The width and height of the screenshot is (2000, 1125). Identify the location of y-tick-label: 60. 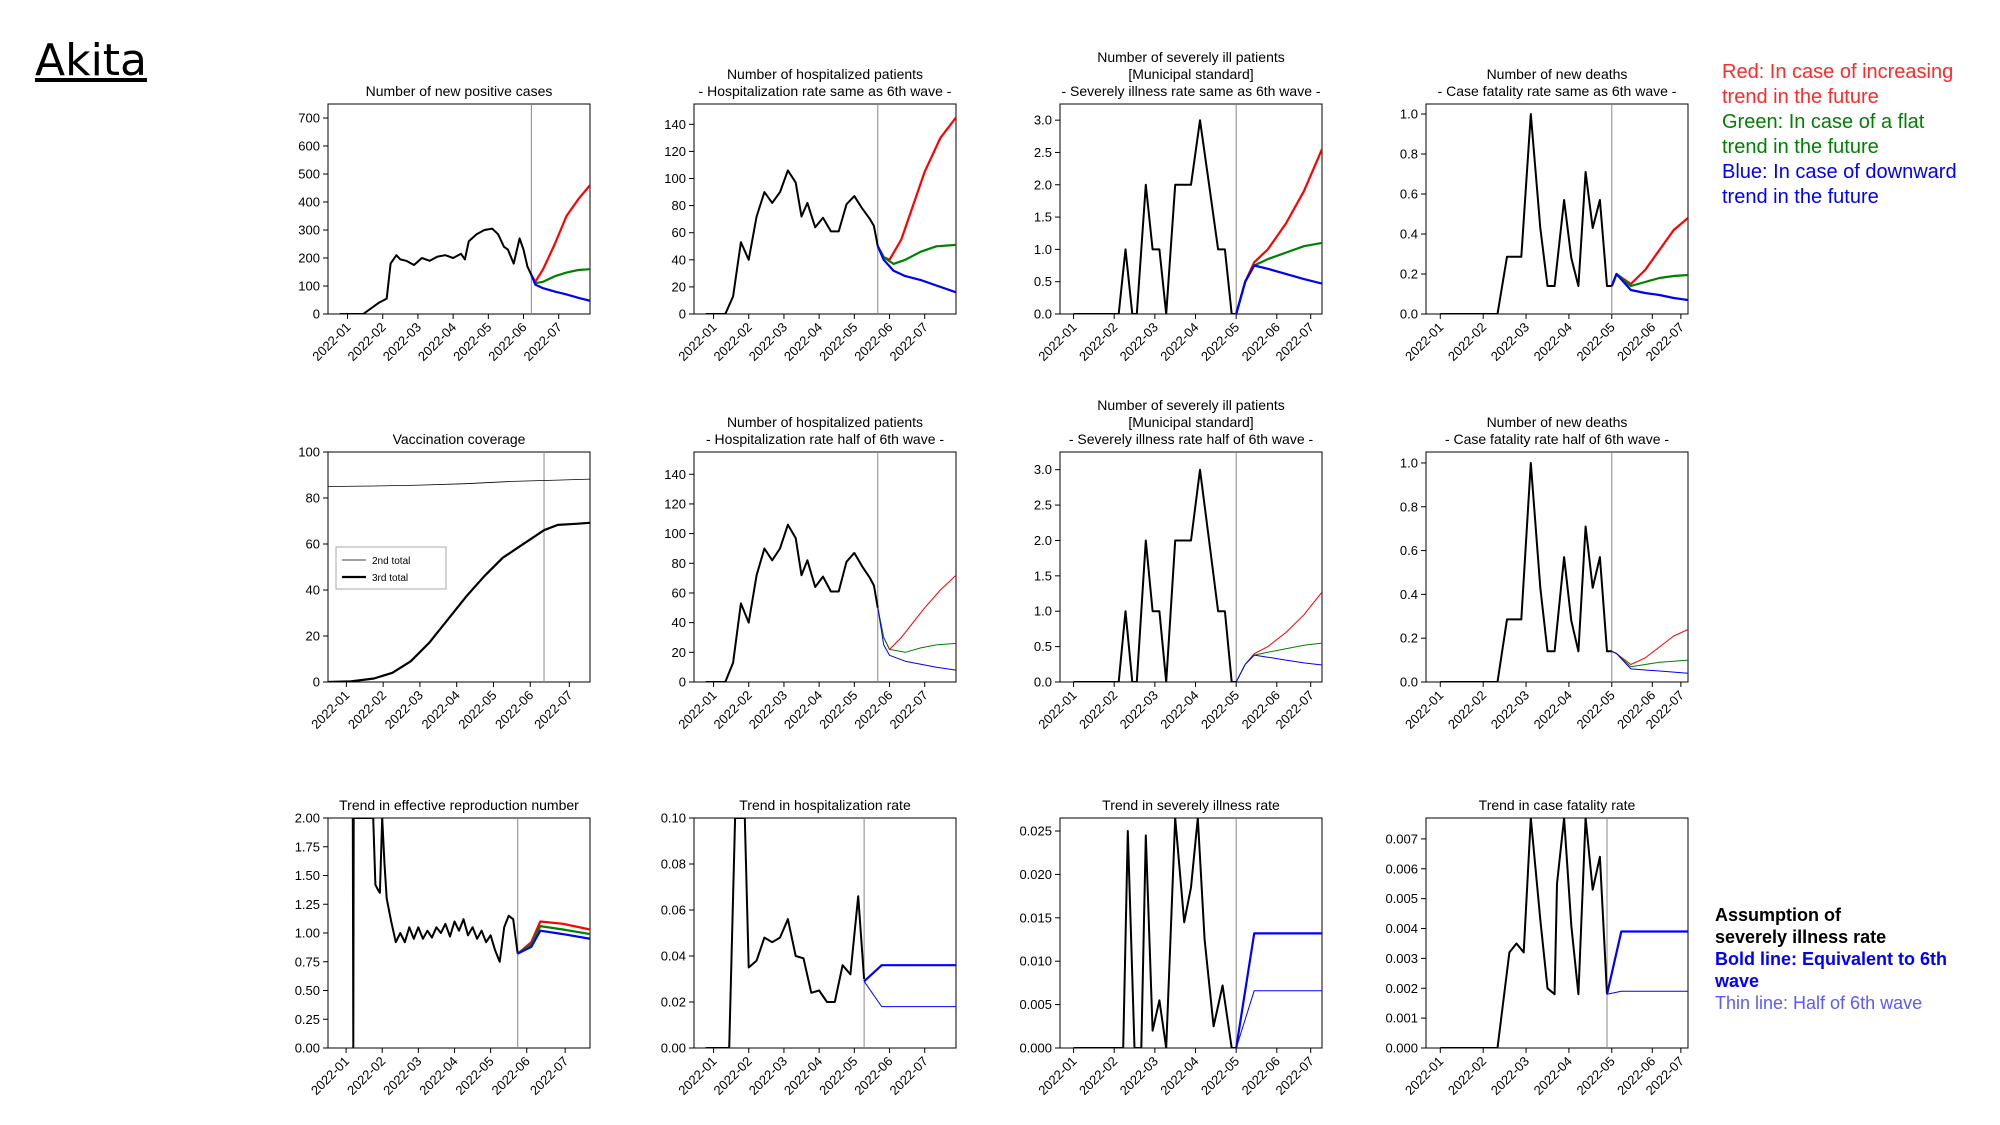
(313, 544).